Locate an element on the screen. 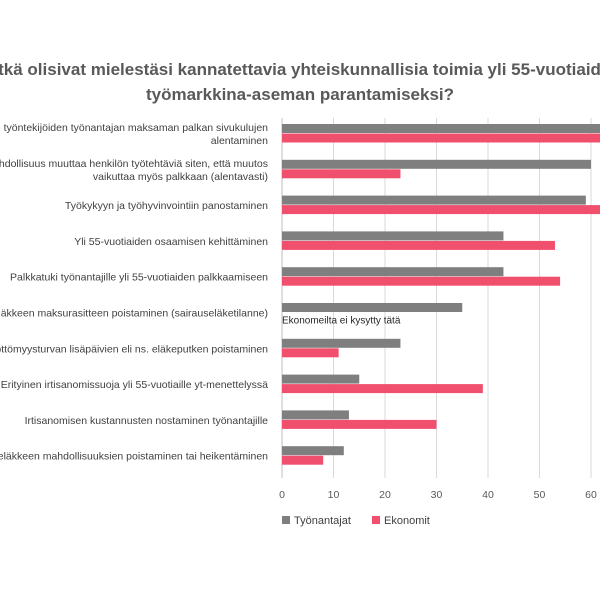  x-axis-ticks: 0 10 20 30 40 50 60 is located at coordinates (438, 495).